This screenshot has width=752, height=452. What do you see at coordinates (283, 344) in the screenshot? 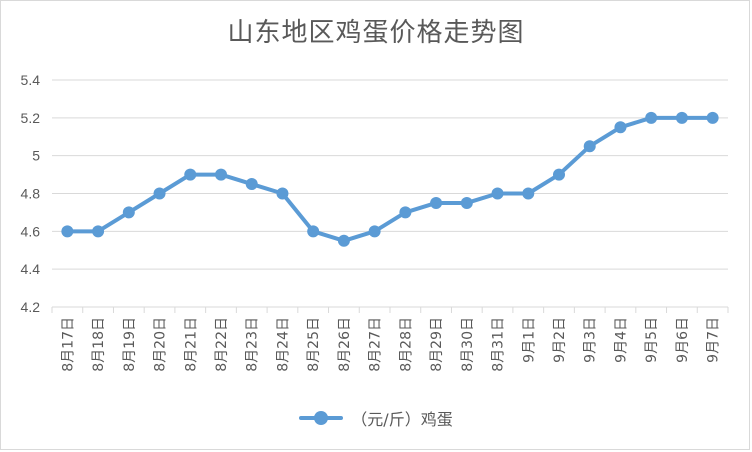
I see `x-tick-label: 8月24日` at bounding box center [283, 344].